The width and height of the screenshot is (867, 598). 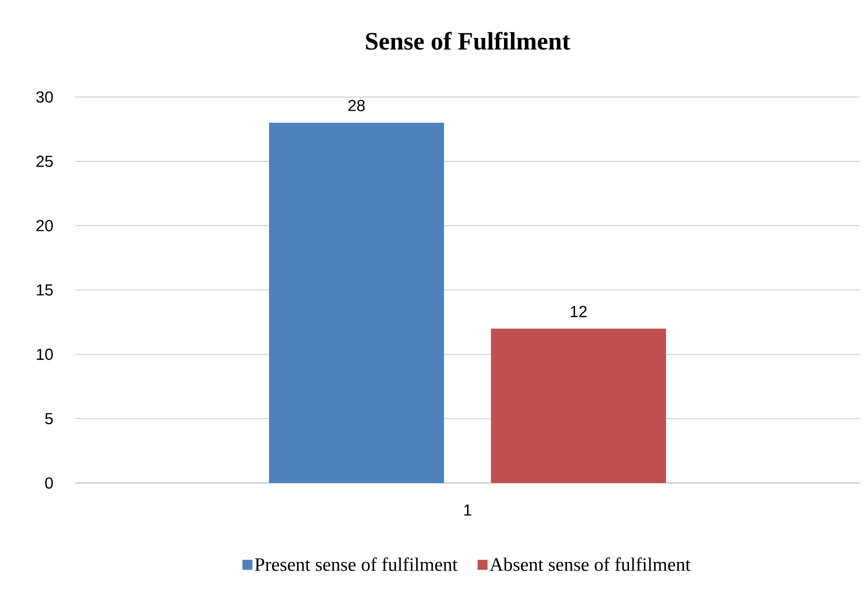 I want to click on y-tick-label: 15, so click(x=44, y=290).